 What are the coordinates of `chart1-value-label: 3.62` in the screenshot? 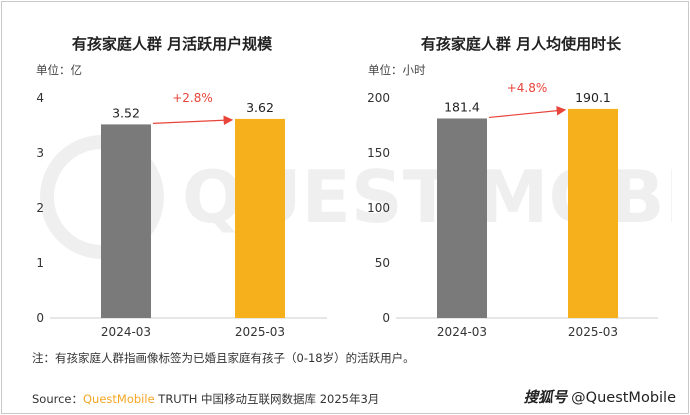 It's located at (260, 107).